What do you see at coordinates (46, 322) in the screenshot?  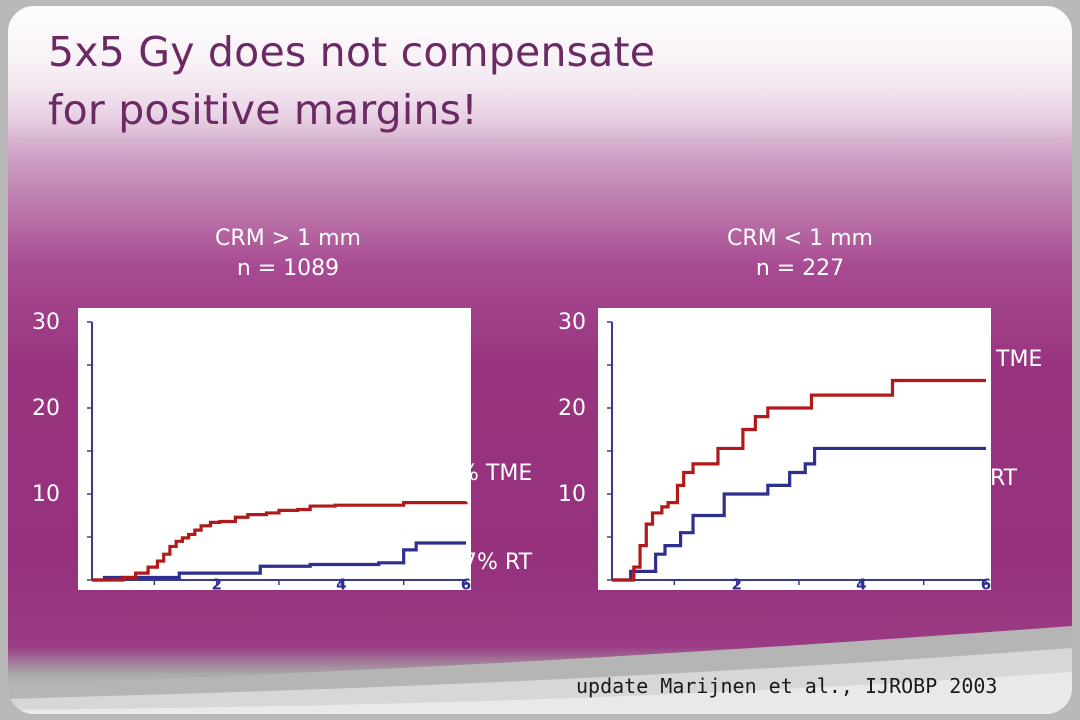 I see `chart-1-y-tick-30: 30` at bounding box center [46, 322].